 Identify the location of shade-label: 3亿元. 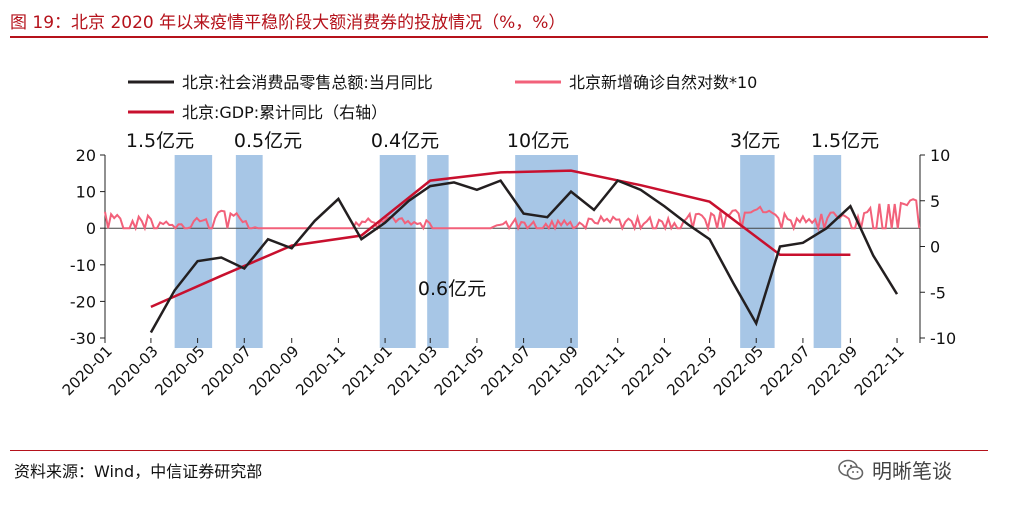
(755, 141).